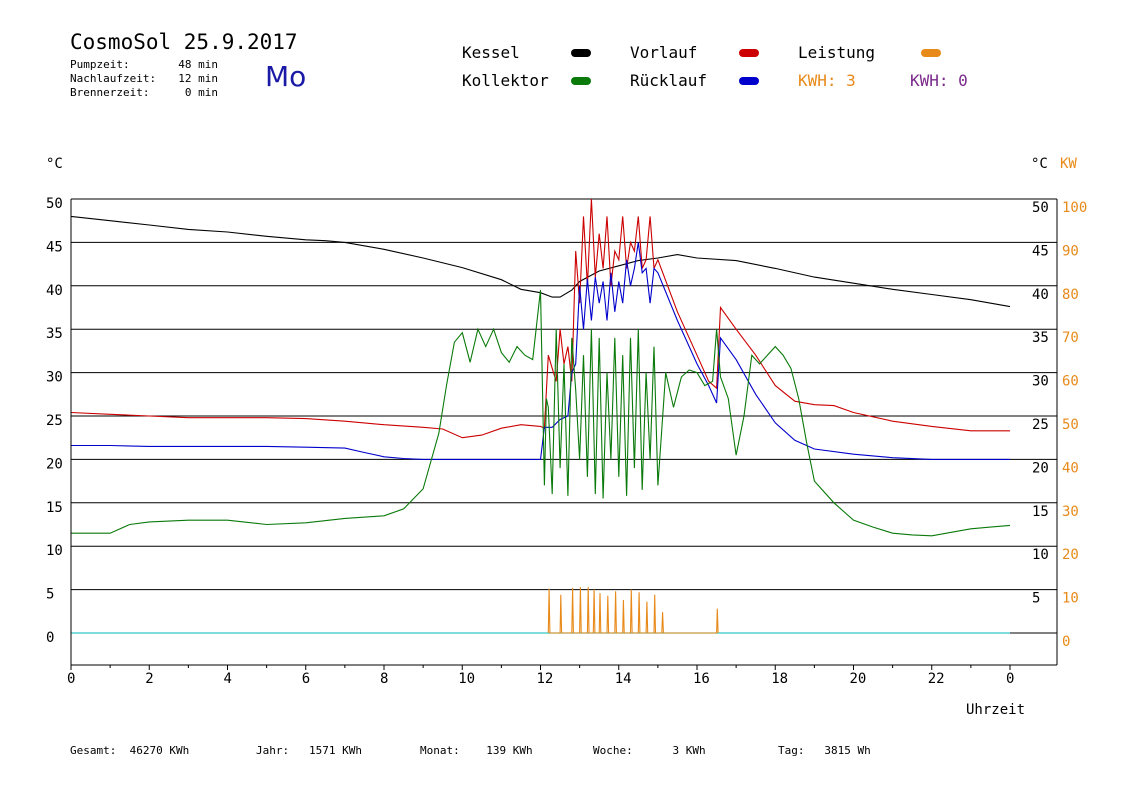  I want to click on kwh-secondary-value: KWH: 0, so click(939, 80).